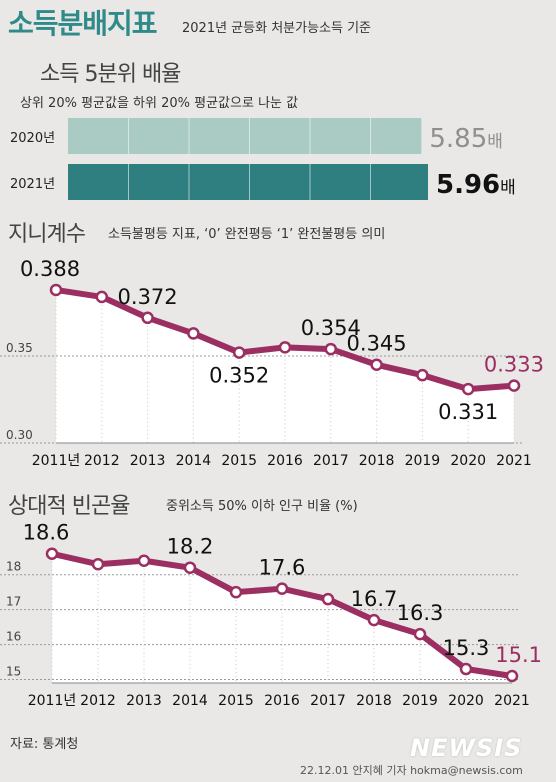 The image size is (556, 782). Describe the element at coordinates (282, 568) in the screenshot. I see `data-label: 17.6` at that location.